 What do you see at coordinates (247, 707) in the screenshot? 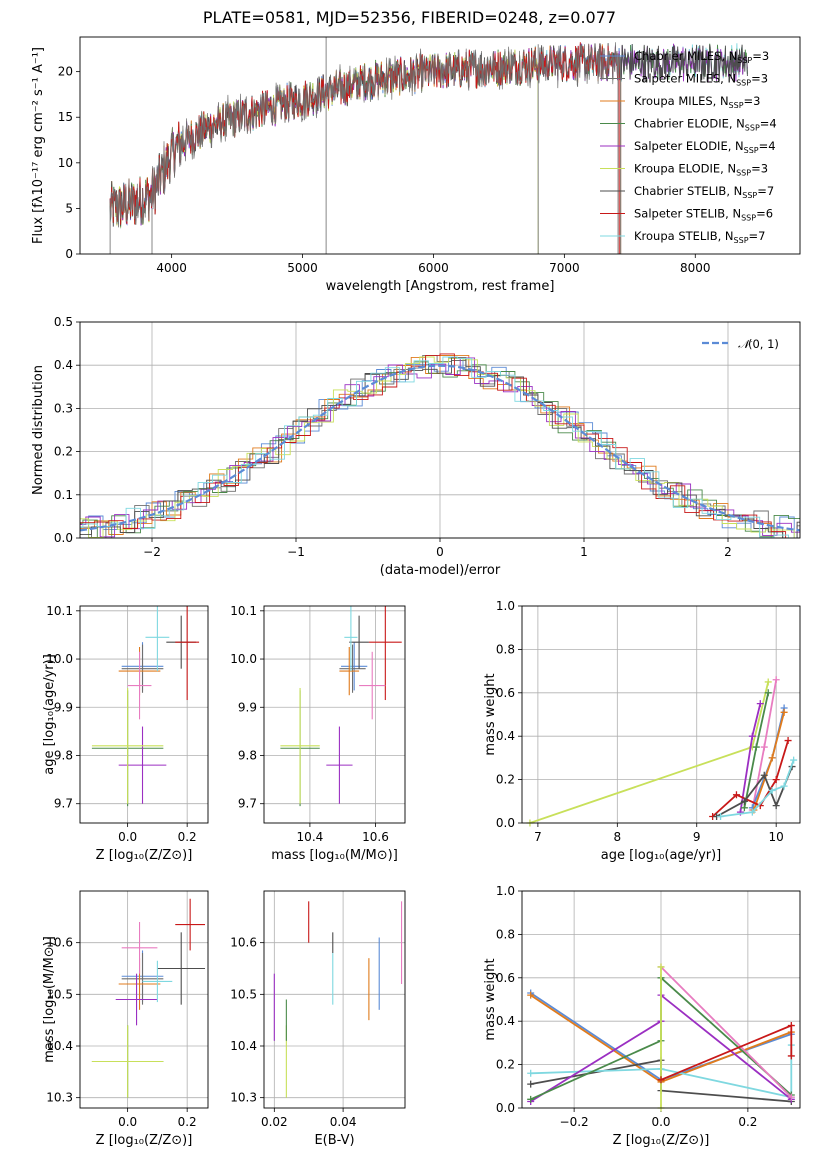
I see `y-tick-label: 9.9` at bounding box center [247, 707].